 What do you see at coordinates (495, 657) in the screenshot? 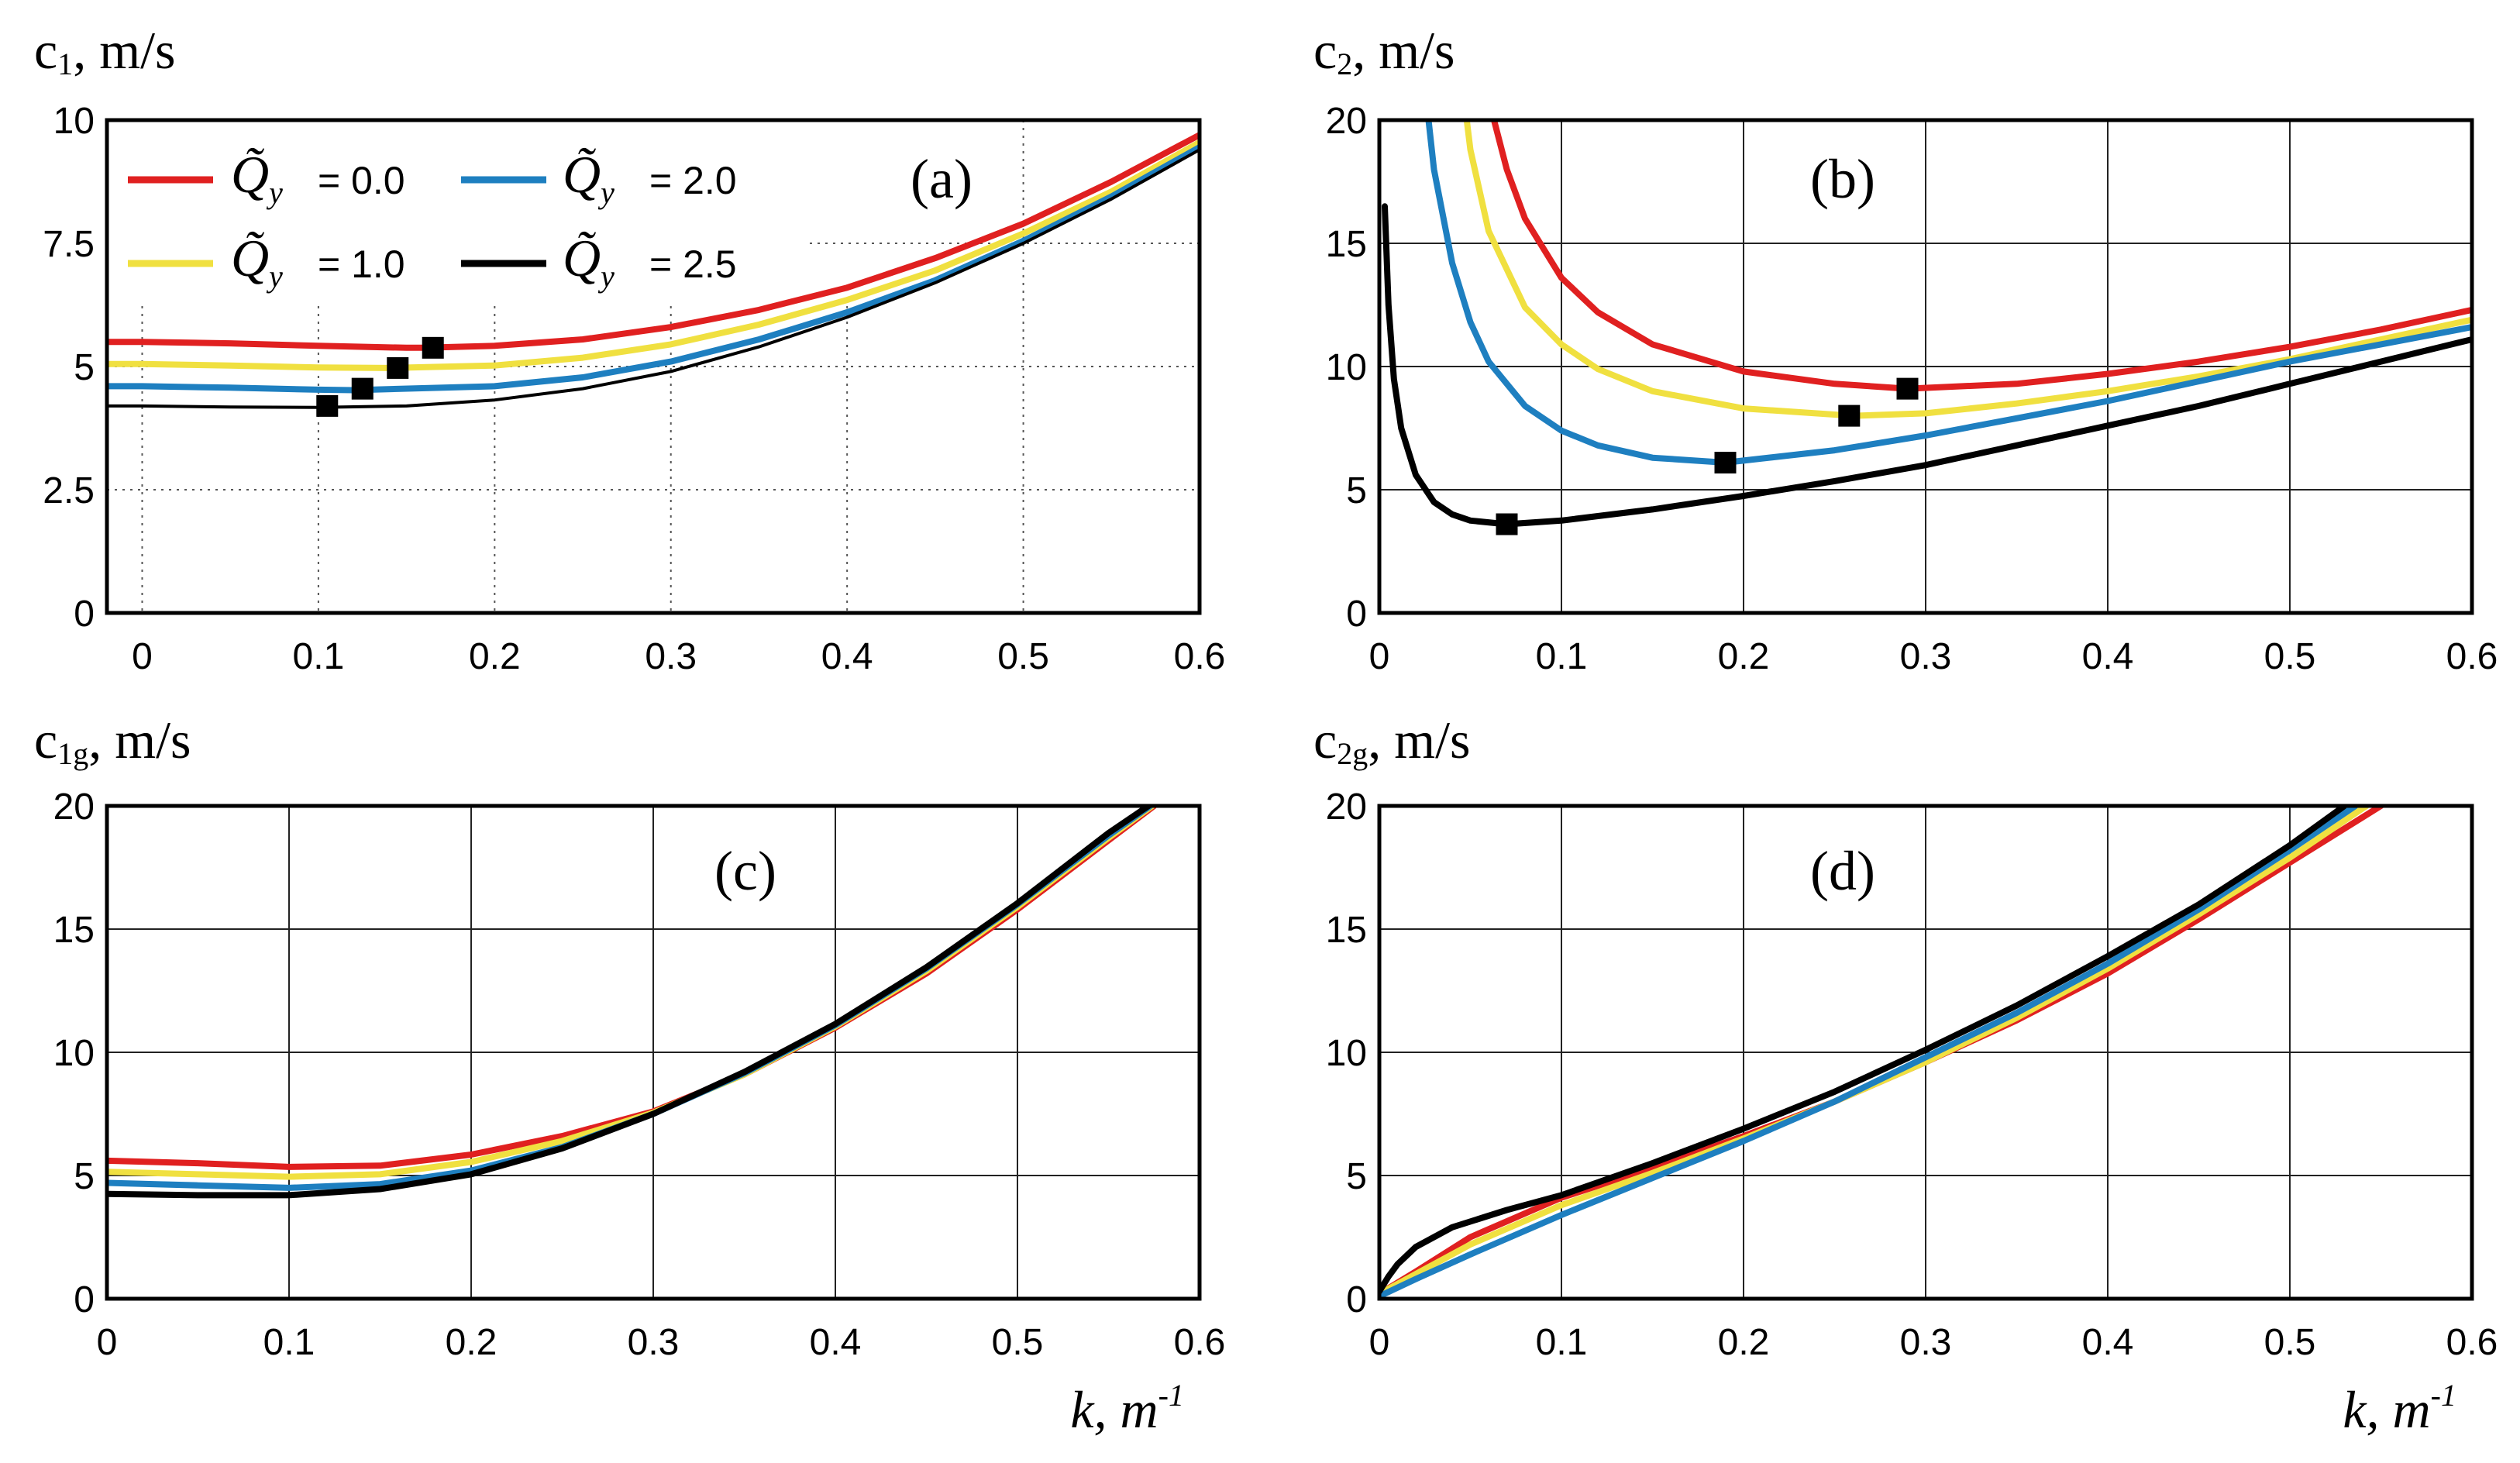
I see `x-tick-label-a-2: 0.2` at bounding box center [495, 657].